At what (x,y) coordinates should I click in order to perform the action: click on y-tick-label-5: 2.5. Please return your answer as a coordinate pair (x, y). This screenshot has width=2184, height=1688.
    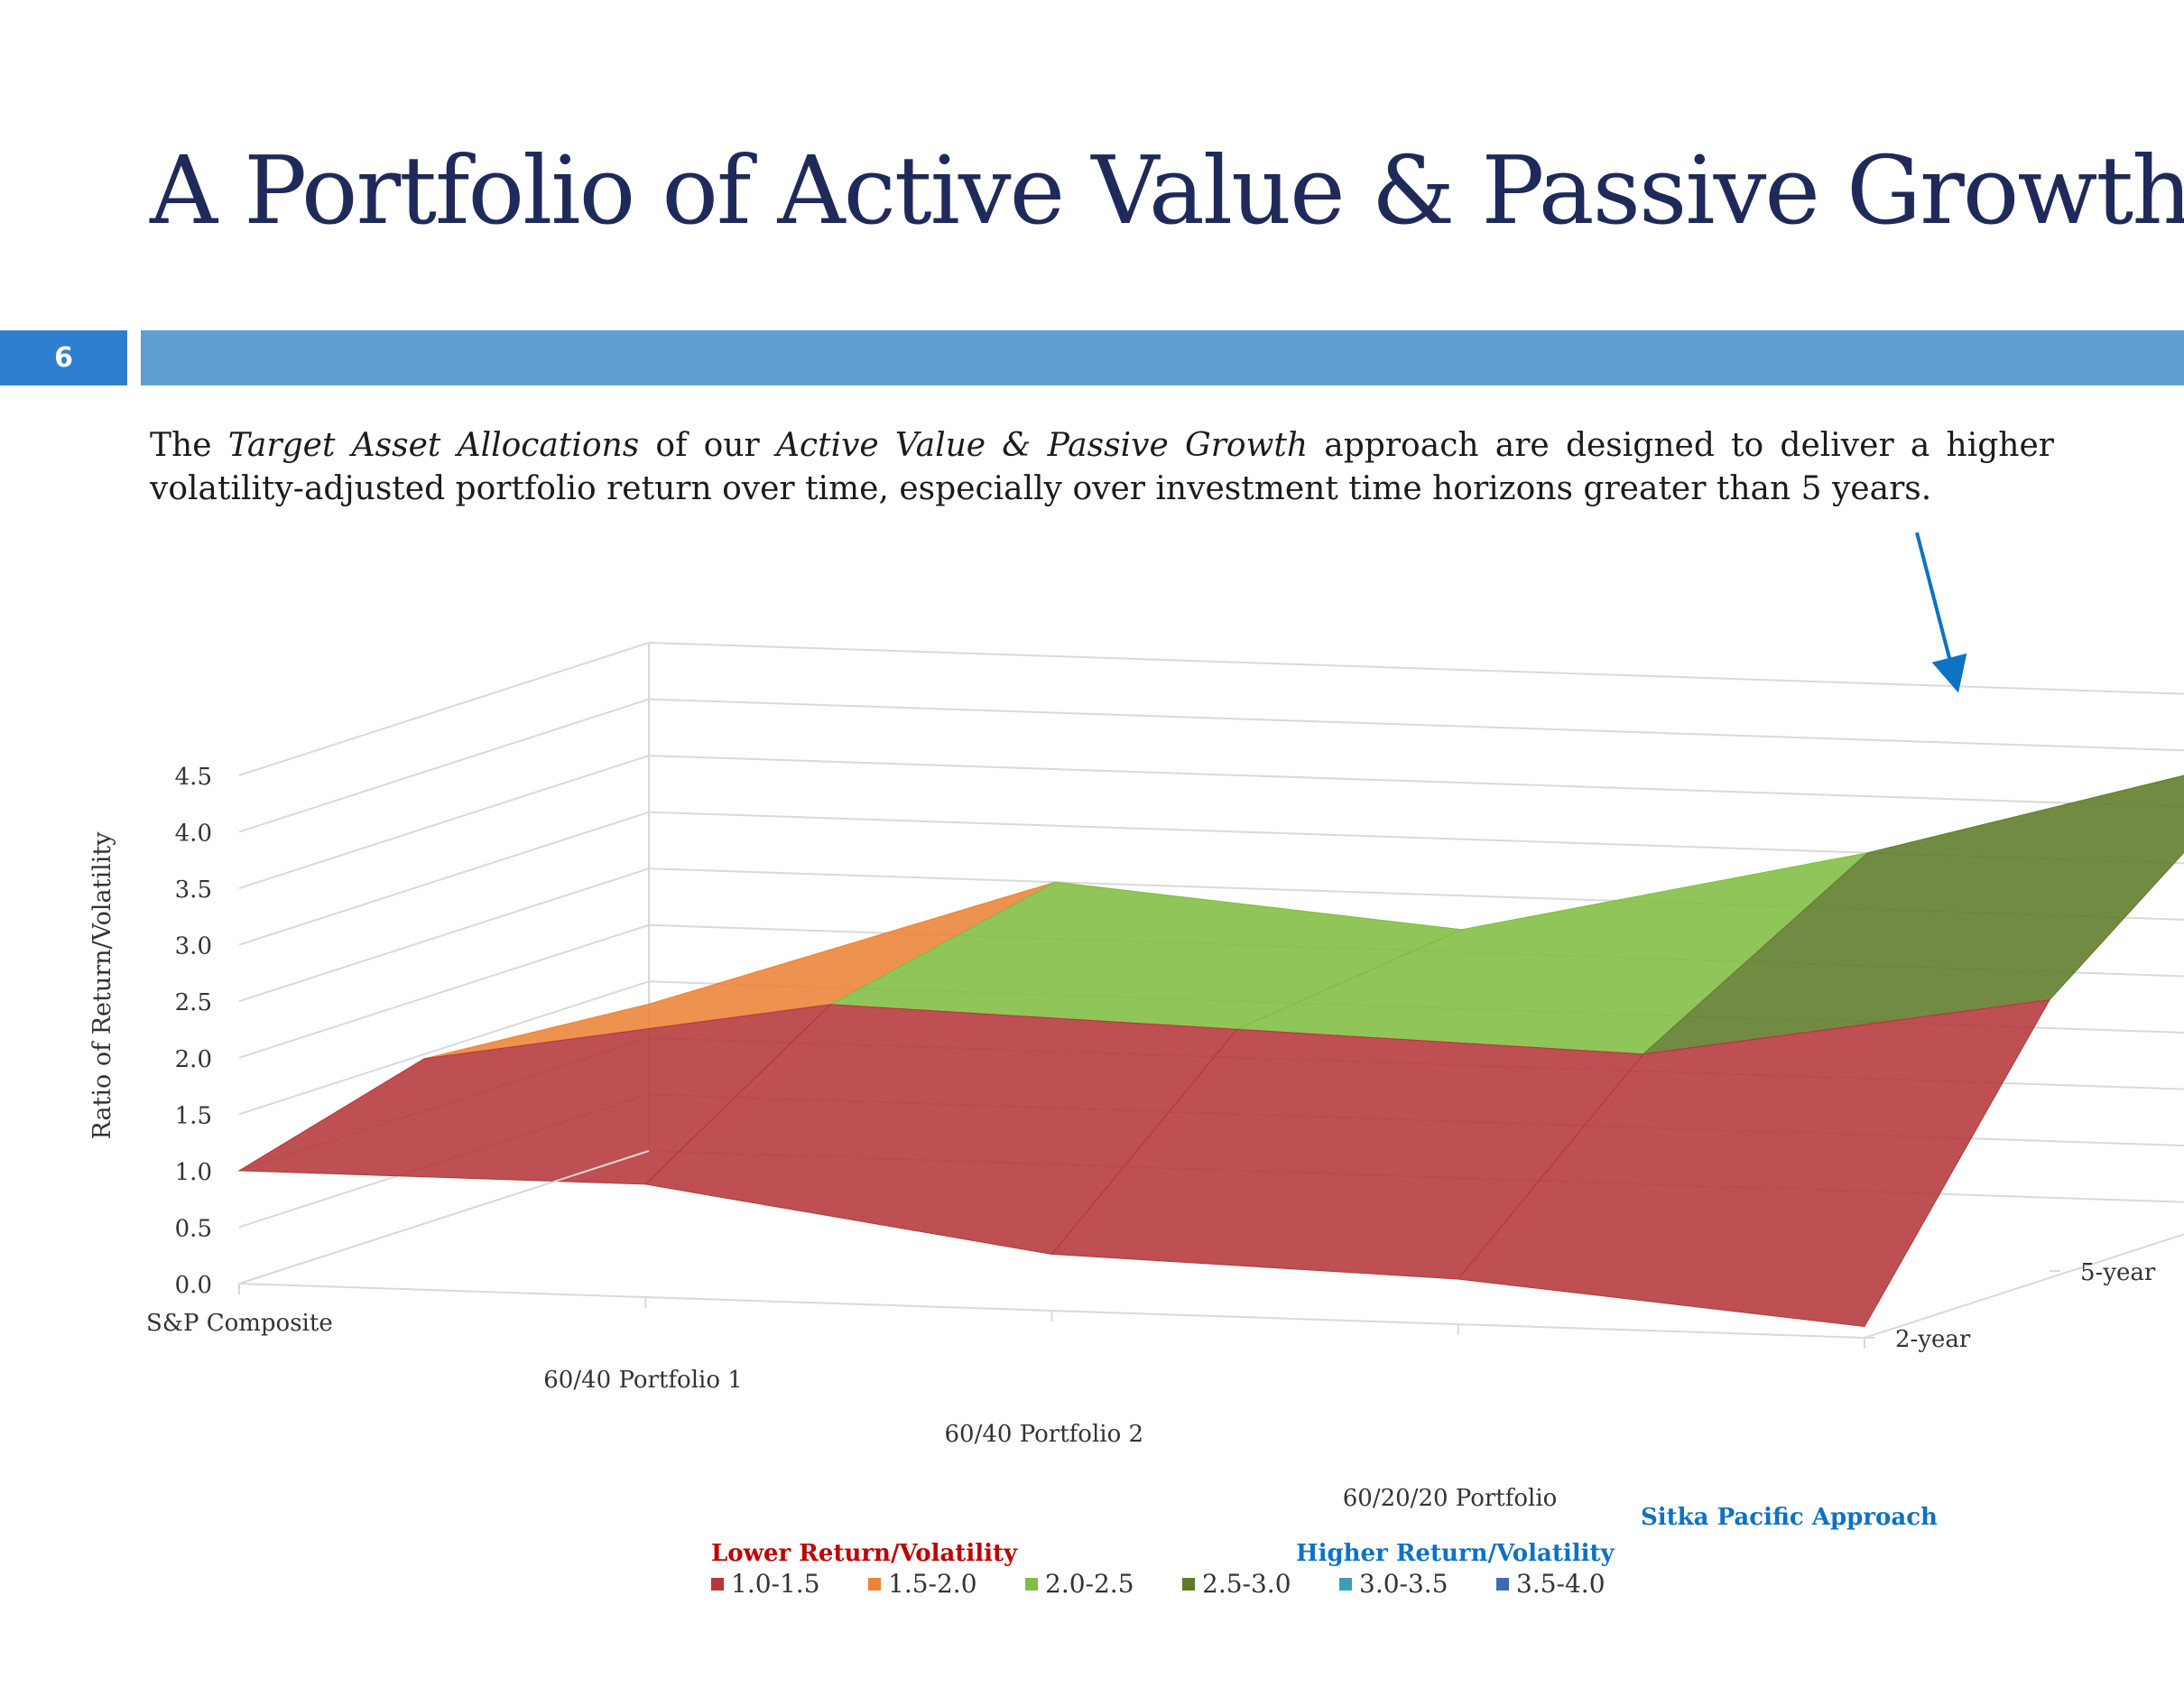
    Looking at the image, I should click on (193, 1003).